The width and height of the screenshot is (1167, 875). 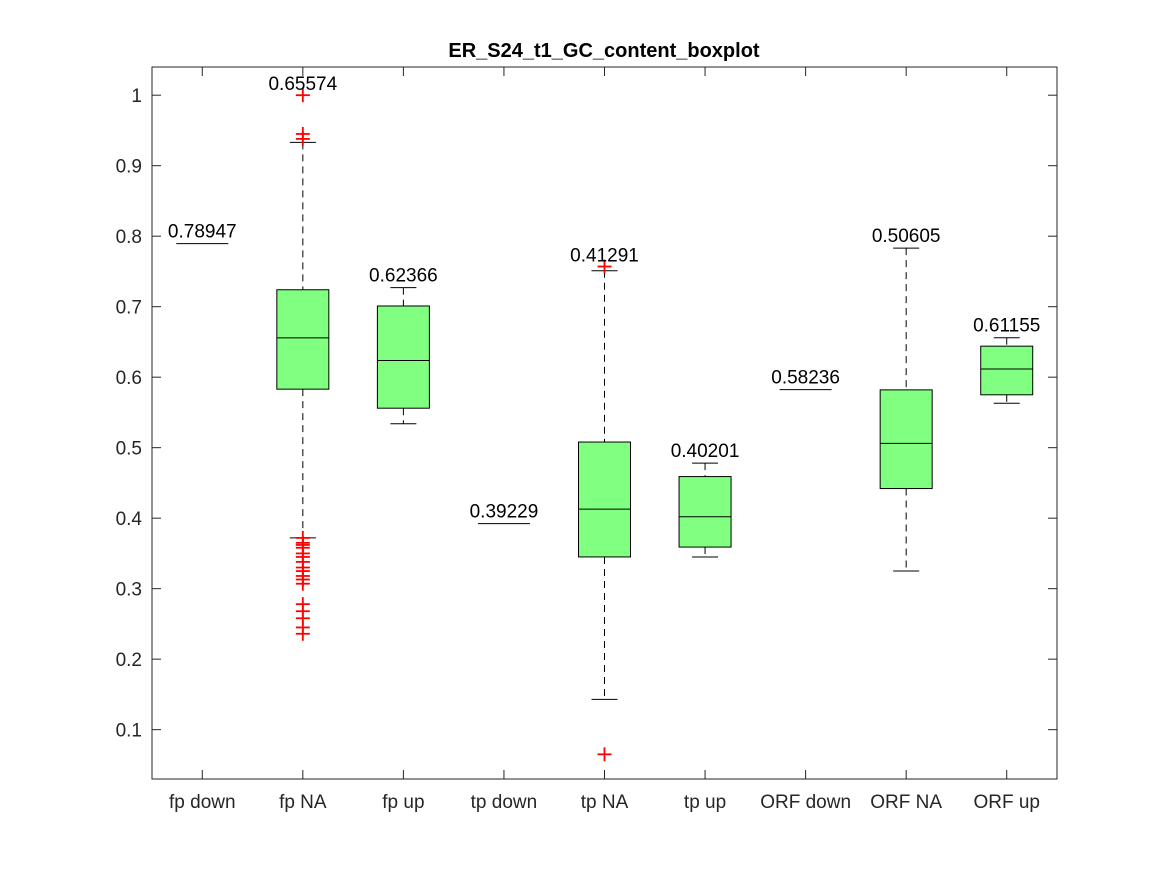 I want to click on median-label: 0.61155, so click(x=1006, y=326).